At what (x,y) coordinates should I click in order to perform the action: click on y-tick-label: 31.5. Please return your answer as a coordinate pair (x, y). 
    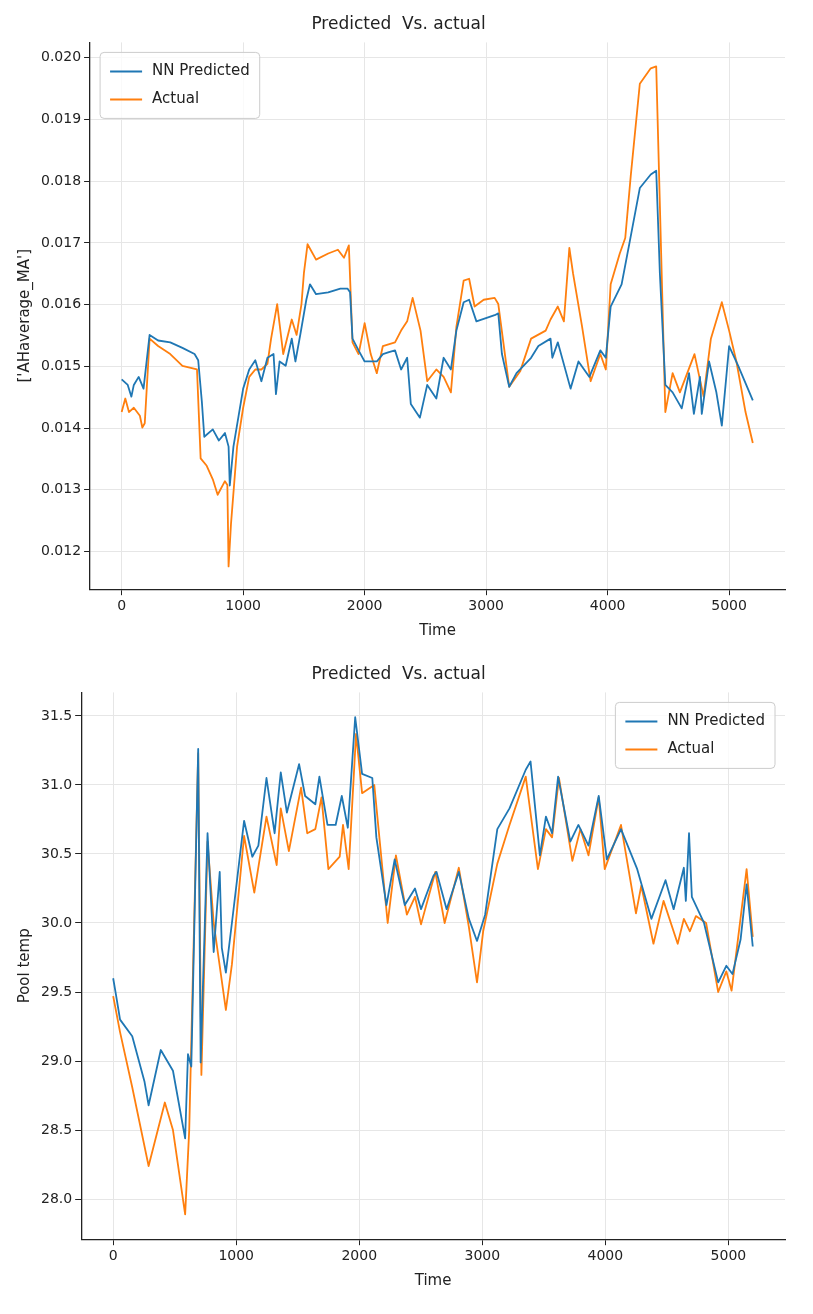
    Looking at the image, I should click on (57, 714).